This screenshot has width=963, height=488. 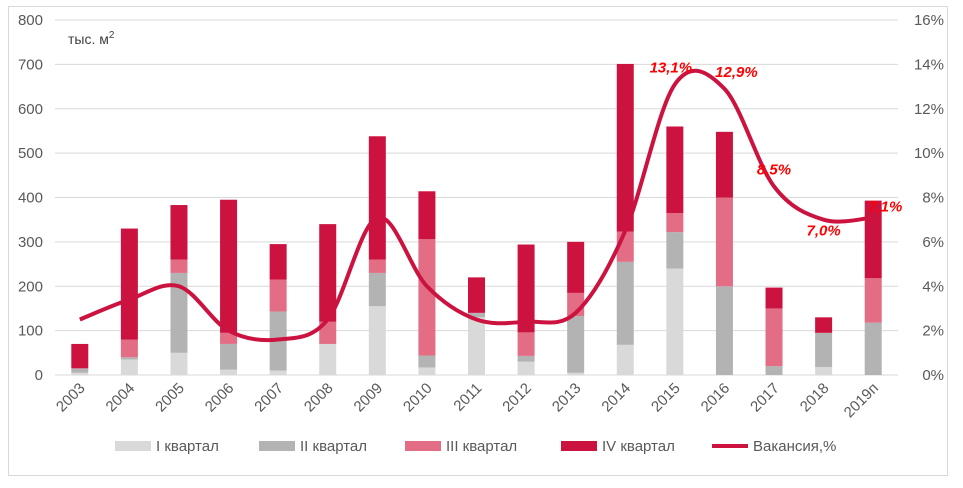 I want to click on x-tick-label: 2015, so click(x=666, y=398).